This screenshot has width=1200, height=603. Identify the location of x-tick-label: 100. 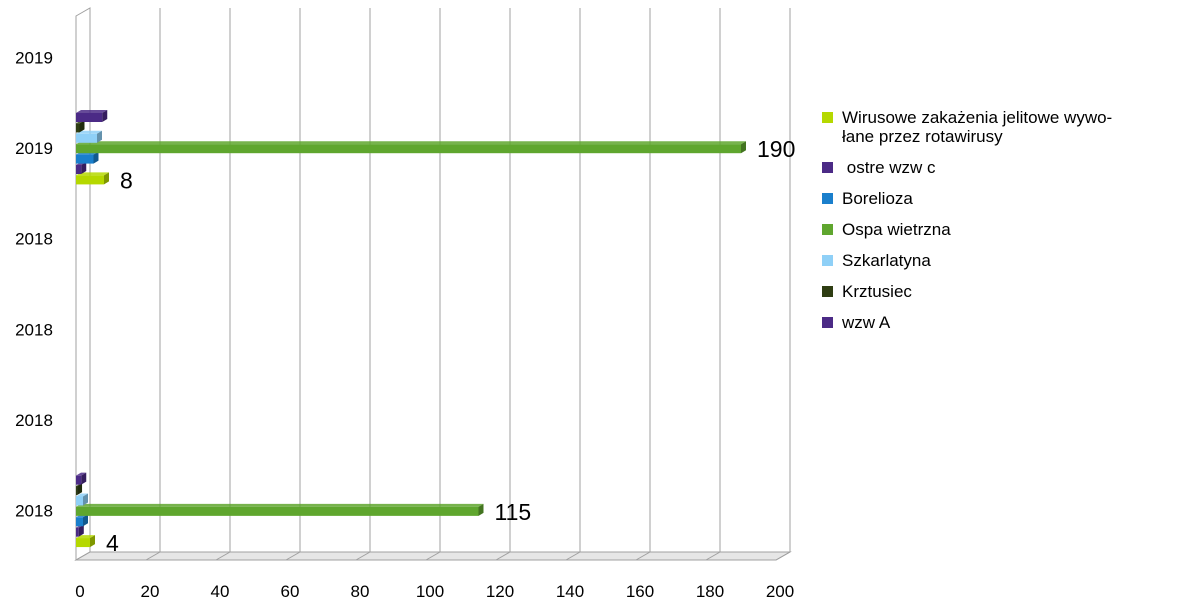
(430, 591).